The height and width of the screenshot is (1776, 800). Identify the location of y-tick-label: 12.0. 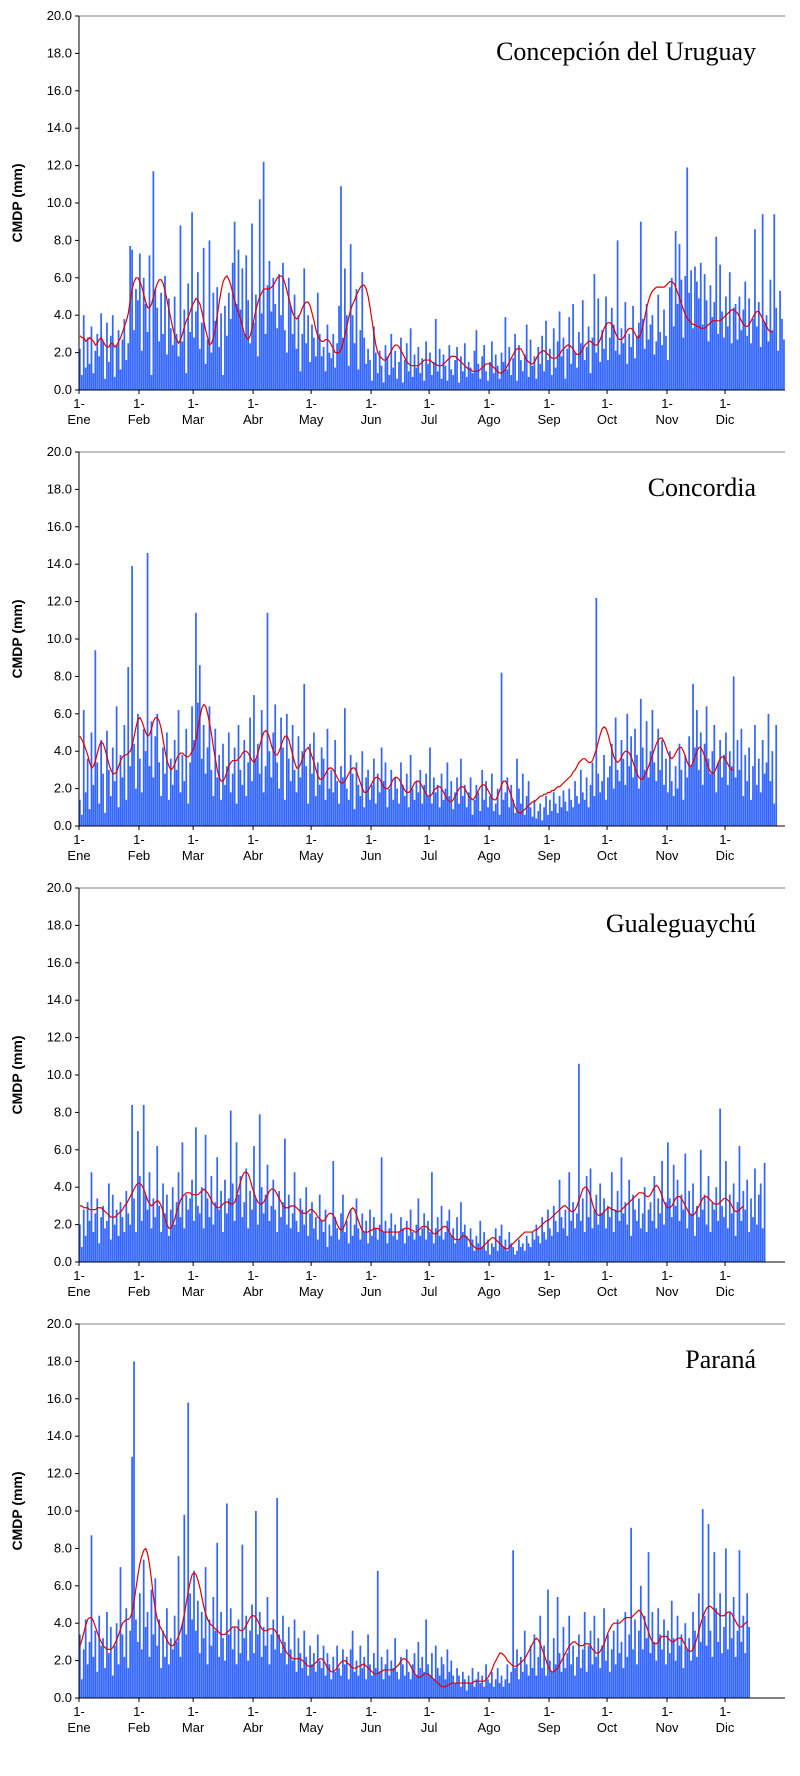
(59, 1037).